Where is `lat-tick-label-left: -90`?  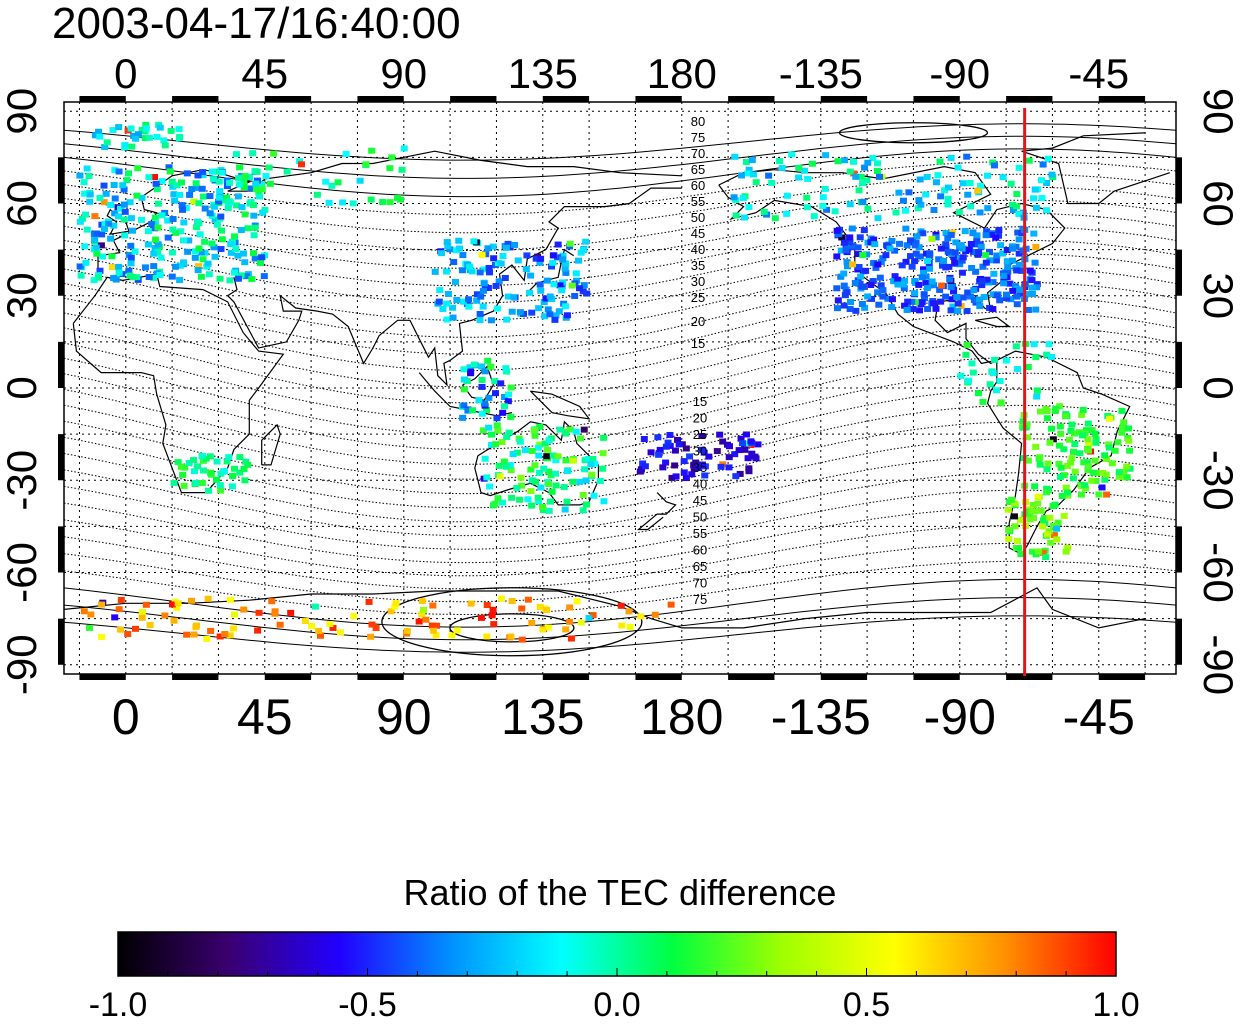
lat-tick-label-left: -90 is located at coordinates (22, 664).